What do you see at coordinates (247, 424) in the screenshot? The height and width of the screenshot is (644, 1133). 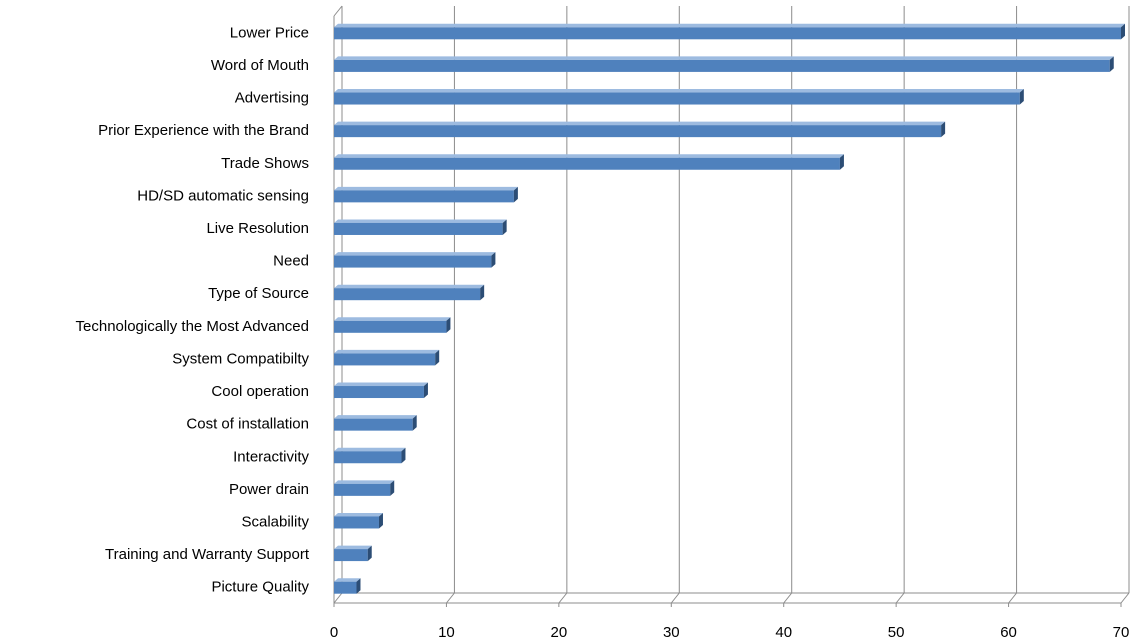 I see `category-label: Cost of installation` at bounding box center [247, 424].